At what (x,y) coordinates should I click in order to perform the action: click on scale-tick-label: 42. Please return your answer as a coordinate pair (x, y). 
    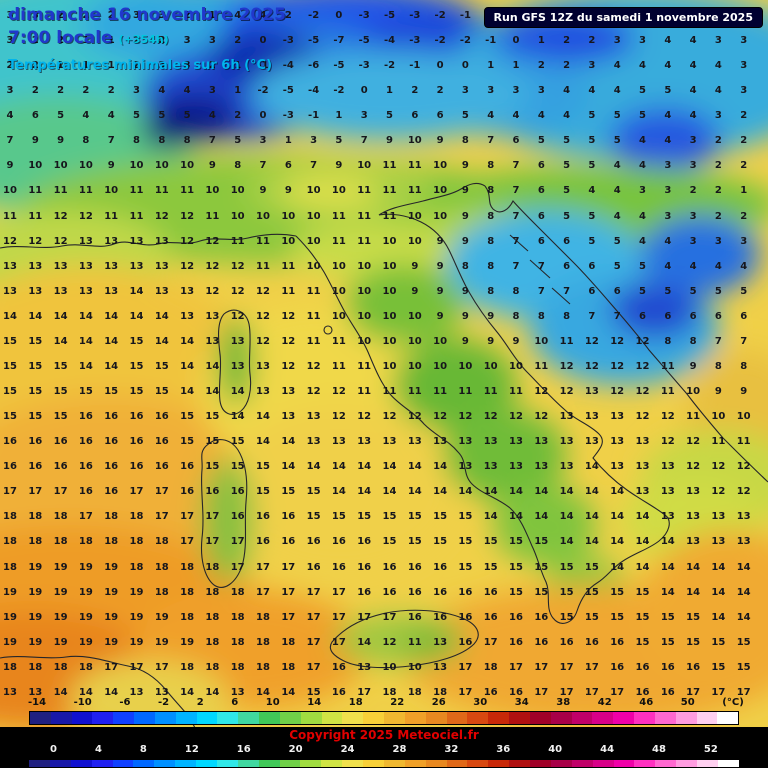
    Looking at the image, I should click on (604, 702).